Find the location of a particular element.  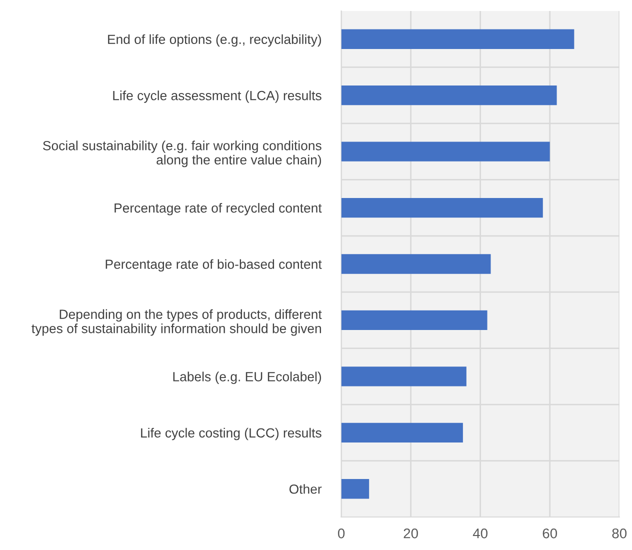

x-tick-label: 40 is located at coordinates (480, 533).